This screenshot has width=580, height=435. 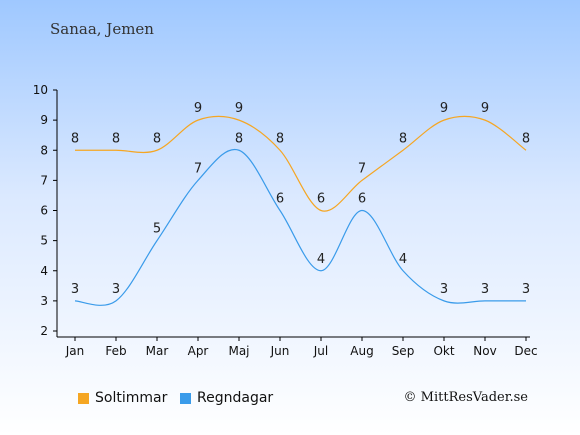 I want to click on data-label-rain: 5, so click(x=157, y=229).